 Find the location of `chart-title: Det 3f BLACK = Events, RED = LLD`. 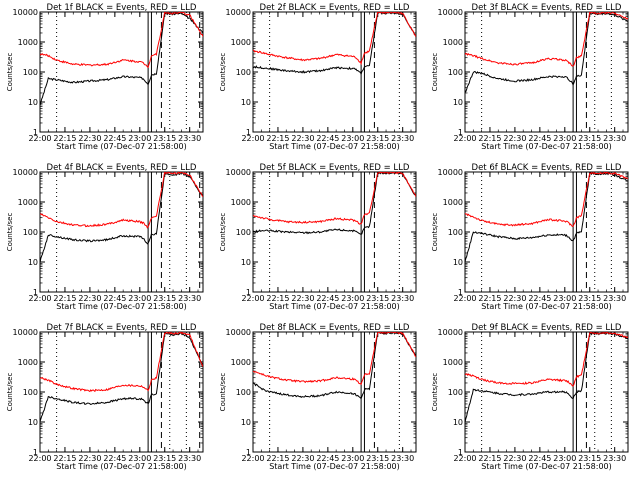

chart-title: Det 3f BLACK = Events, RED = LLD is located at coordinates (547, 8).